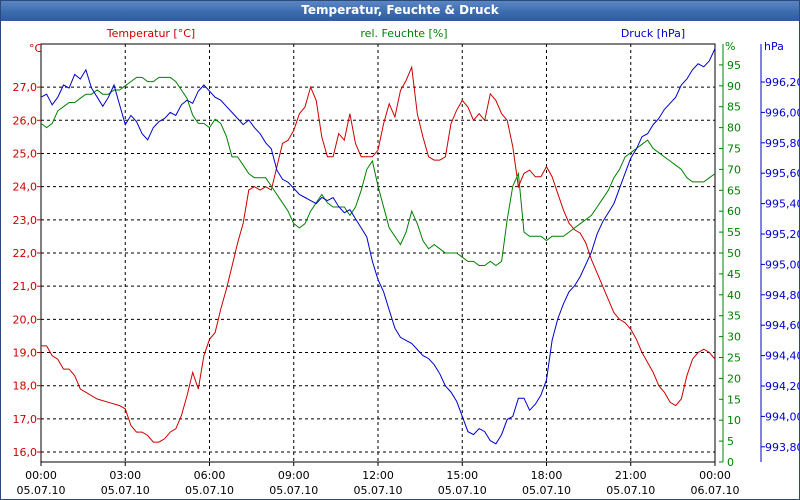 Image resolution: width=800 pixels, height=500 pixels. Describe the element at coordinates (734, 211) in the screenshot. I see `humidity-tick-label: 60` at that location.